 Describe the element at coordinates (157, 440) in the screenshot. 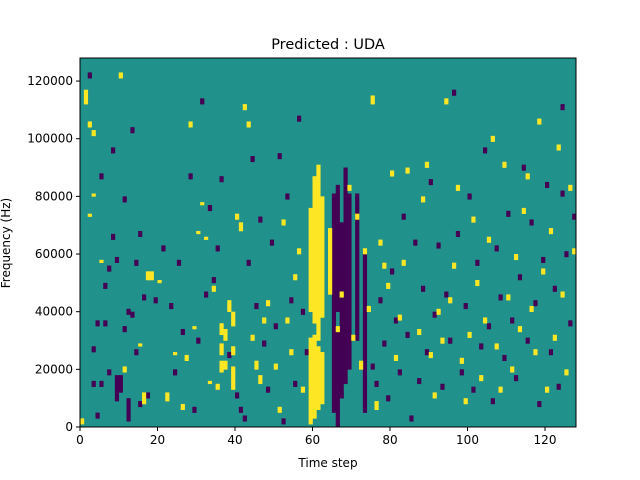

I see `x-tick-label: 20` at that location.